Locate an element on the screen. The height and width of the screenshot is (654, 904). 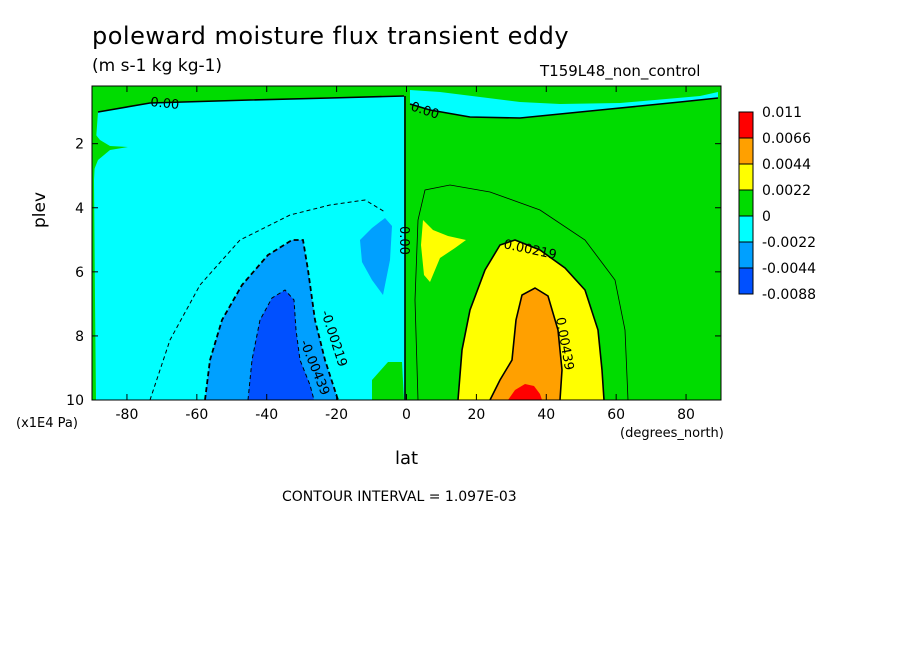
fill-level-green-blob is located at coordinates (388, 381).